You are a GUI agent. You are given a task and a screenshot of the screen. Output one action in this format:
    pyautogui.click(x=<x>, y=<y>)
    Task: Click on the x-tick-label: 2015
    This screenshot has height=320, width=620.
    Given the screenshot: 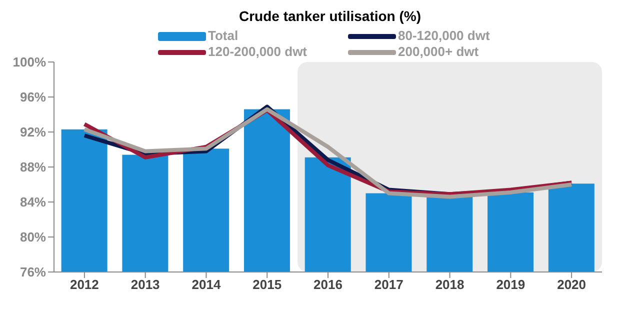 What is the action you would take?
    pyautogui.click(x=267, y=284)
    